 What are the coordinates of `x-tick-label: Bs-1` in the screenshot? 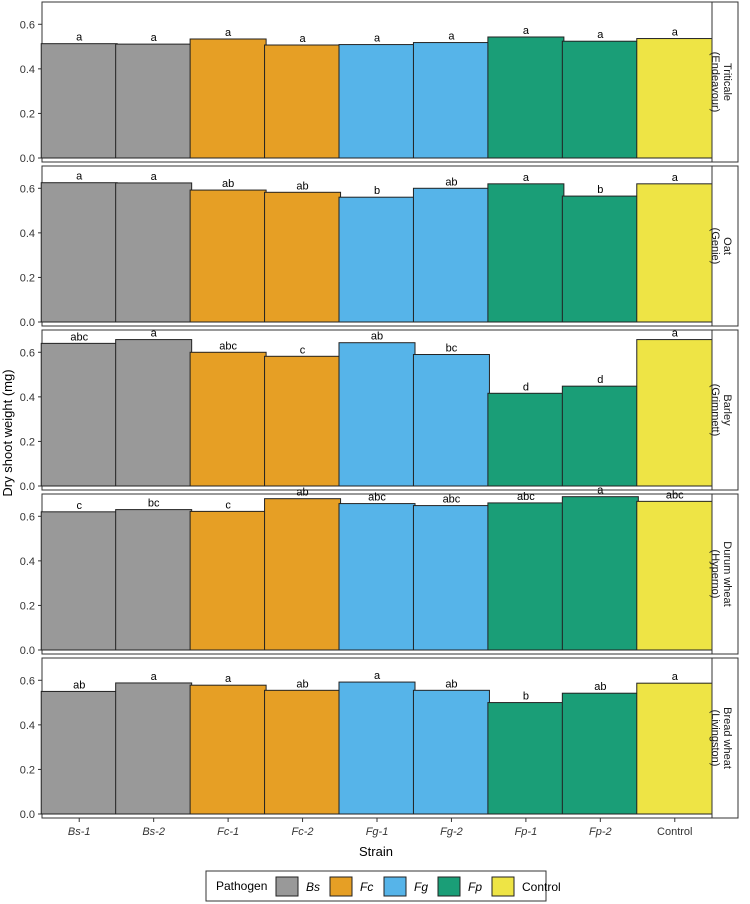 It's located at (79, 832).